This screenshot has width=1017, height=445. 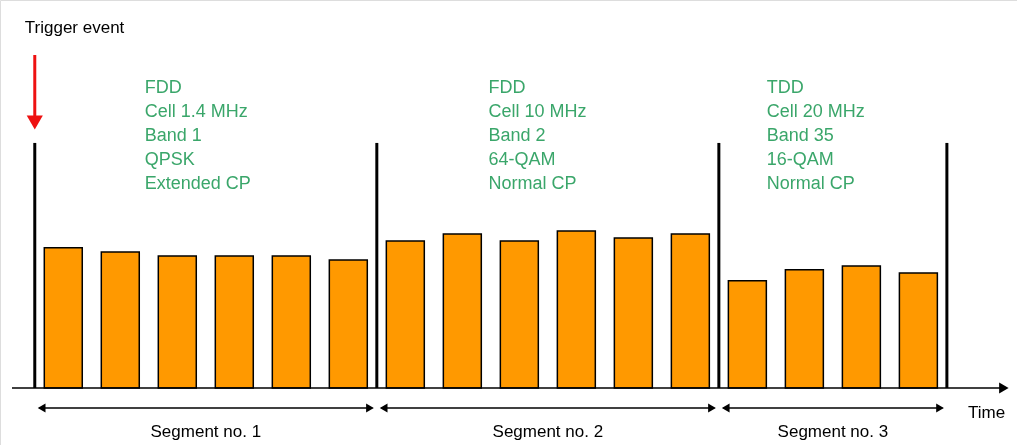 What do you see at coordinates (833, 431) in the screenshot?
I see `text: Segment no. 3` at bounding box center [833, 431].